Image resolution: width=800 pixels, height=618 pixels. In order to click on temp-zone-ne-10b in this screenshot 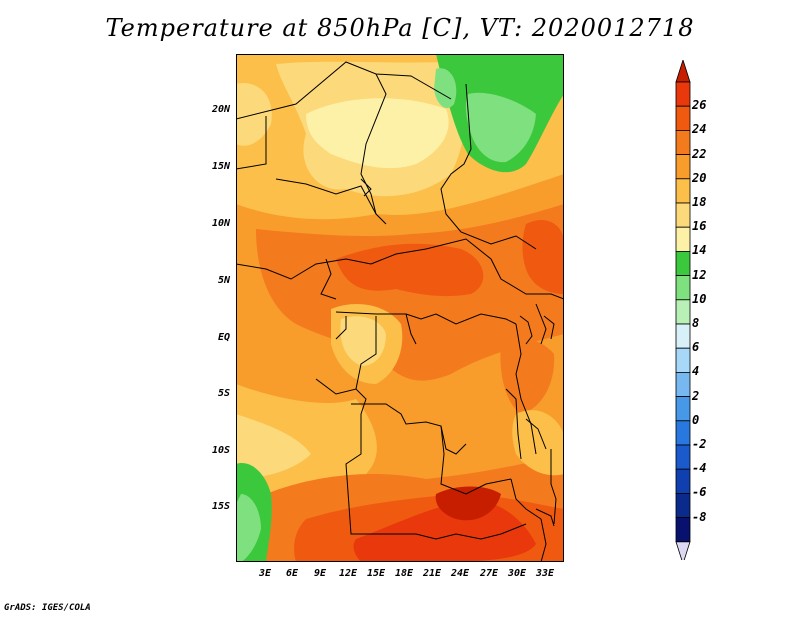, I will do `click(445, 88)`.